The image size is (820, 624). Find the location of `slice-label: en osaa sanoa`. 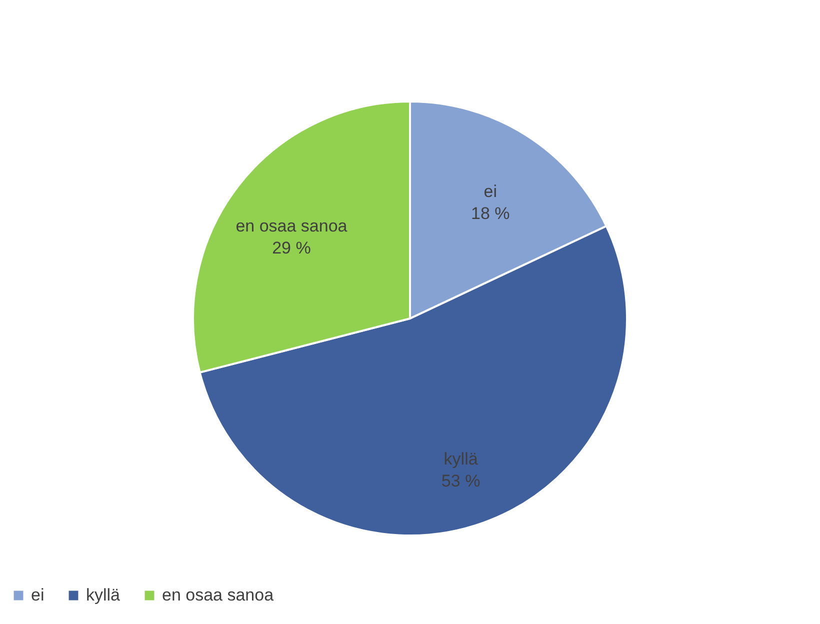

slice-label: en osaa sanoa is located at coordinates (292, 226).